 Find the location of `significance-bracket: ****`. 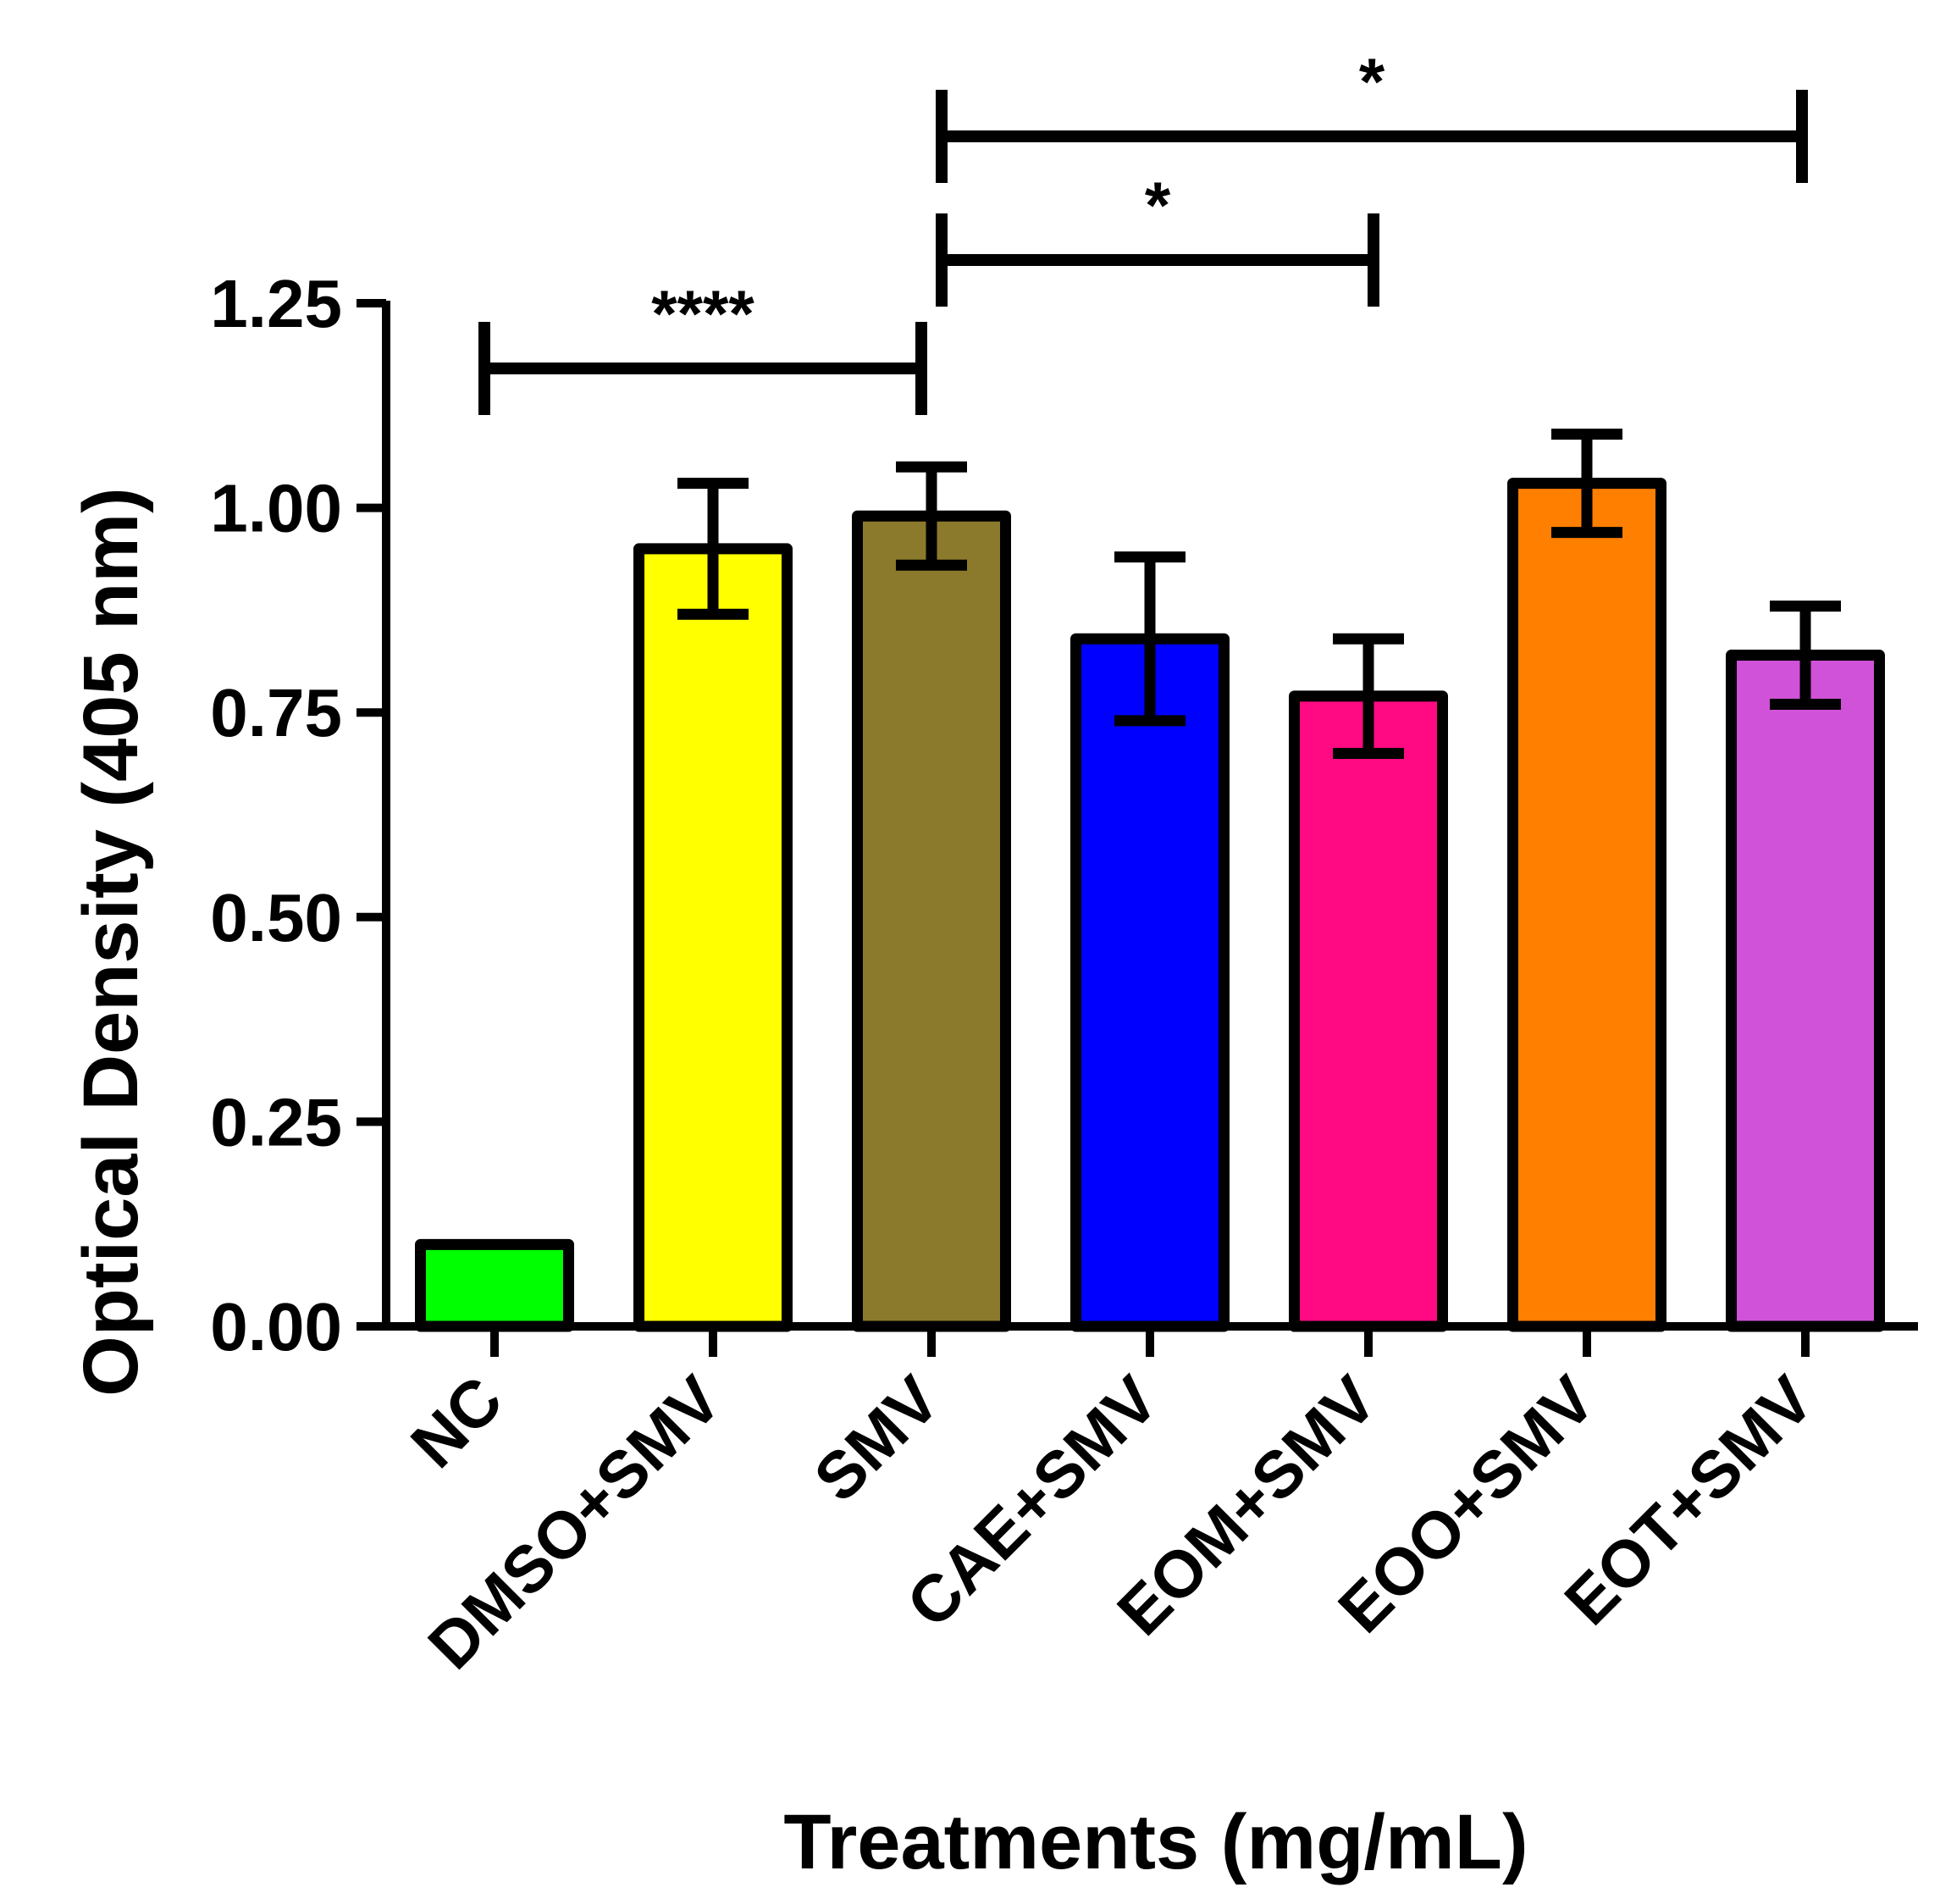

significance-bracket: **** is located at coordinates (702, 345).